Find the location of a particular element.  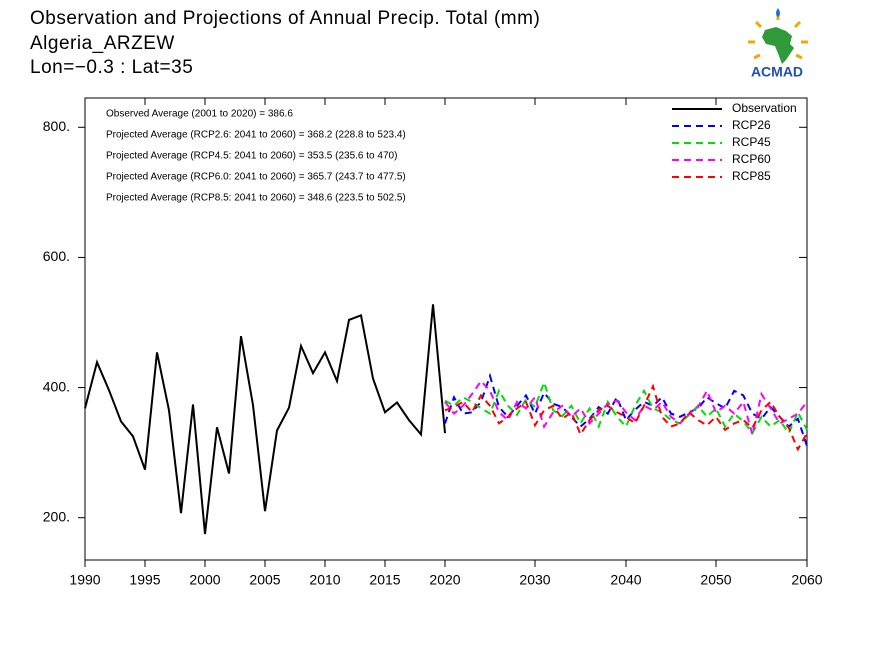

legend-label: RCP45 is located at coordinates (751, 142).